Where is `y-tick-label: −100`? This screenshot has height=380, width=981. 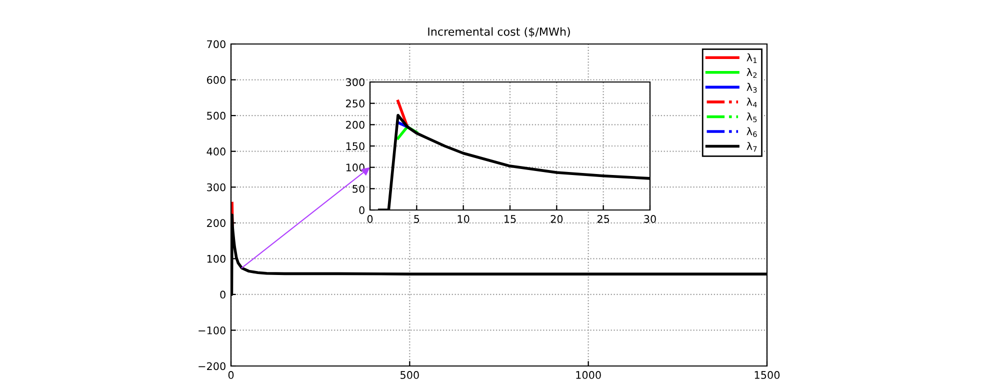
y-tick-label: −100 is located at coordinates (212, 330).